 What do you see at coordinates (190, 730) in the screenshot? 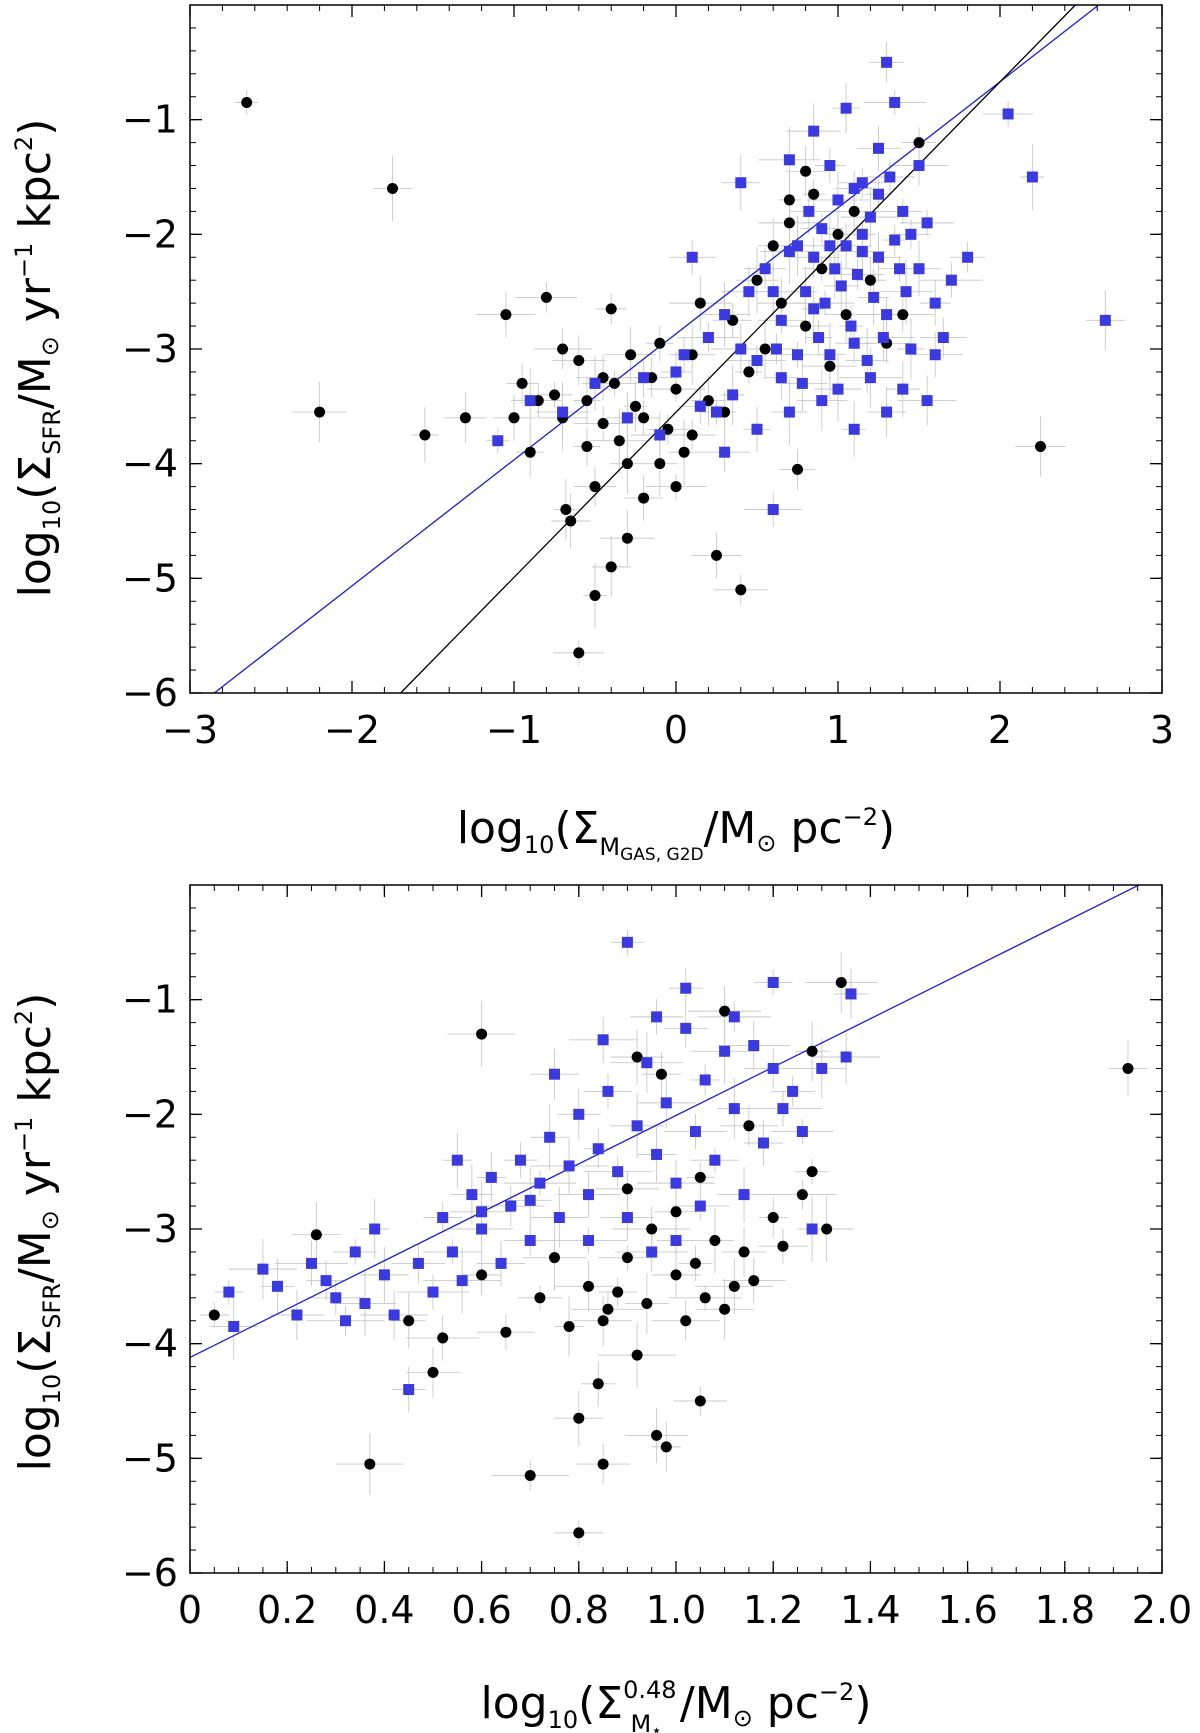
I see `x-tick-label: −3` at bounding box center [190, 730].